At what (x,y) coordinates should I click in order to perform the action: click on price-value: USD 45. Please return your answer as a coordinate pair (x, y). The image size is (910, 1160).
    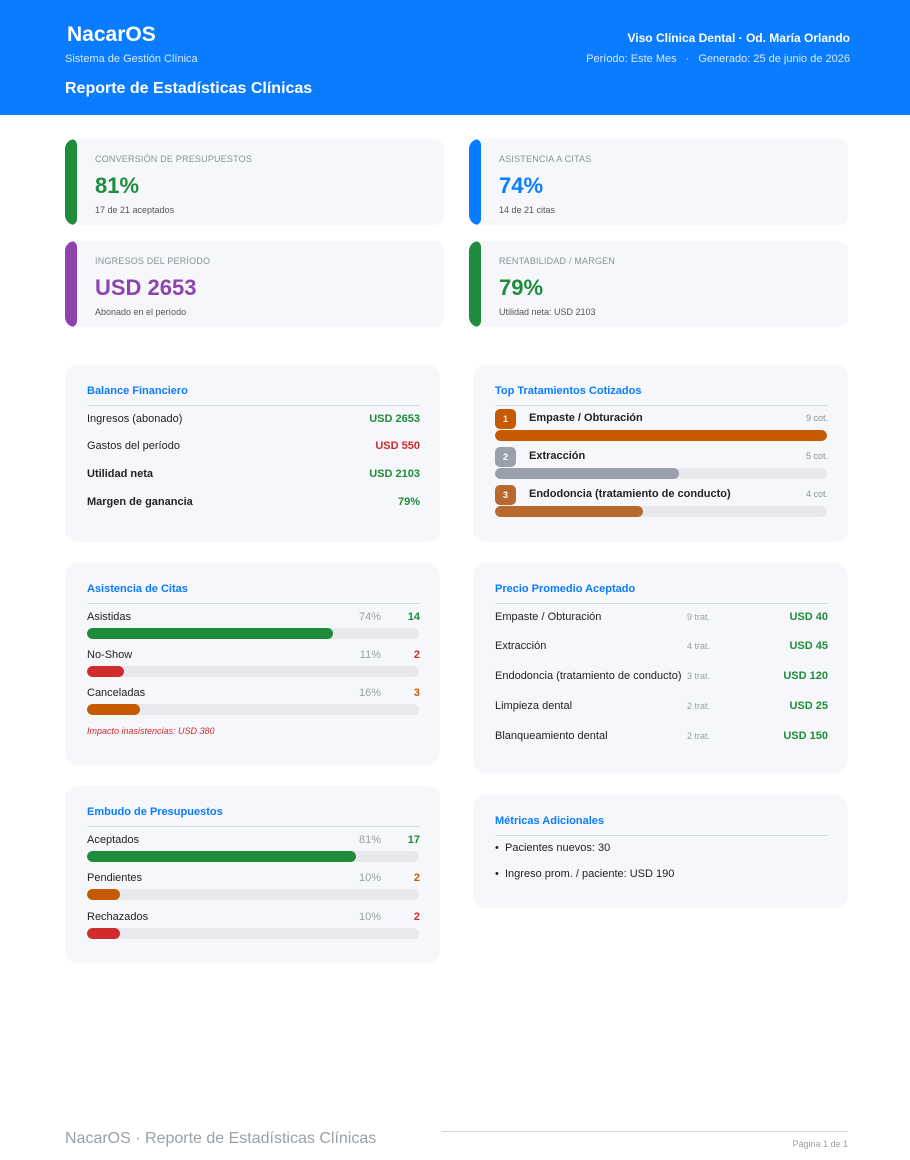
    Looking at the image, I should click on (808, 646).